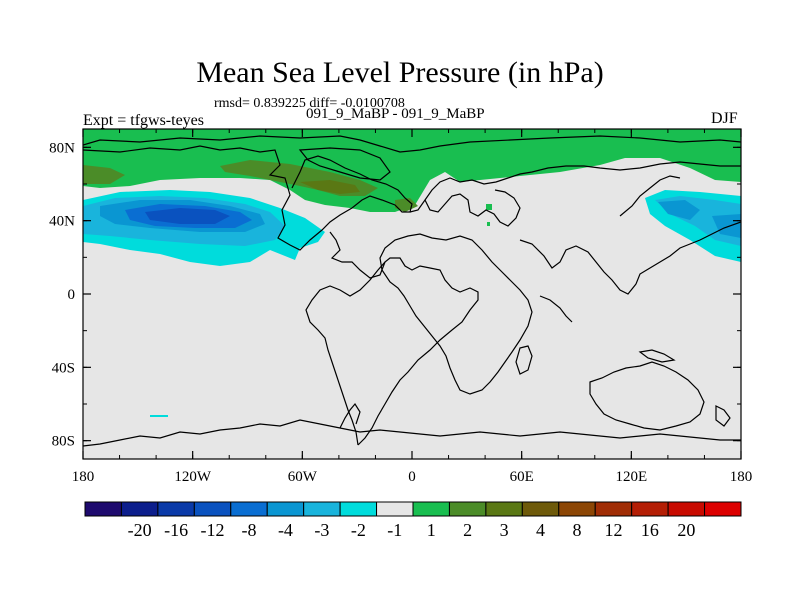 Image resolution: width=800 pixels, height=600 pixels. Describe the element at coordinates (413, 520) in the screenshot. I see `colorbar: -20 -16 -12 -8 -4 -3 -2 -1 1 2 3 4 8 12 16 20` at that location.